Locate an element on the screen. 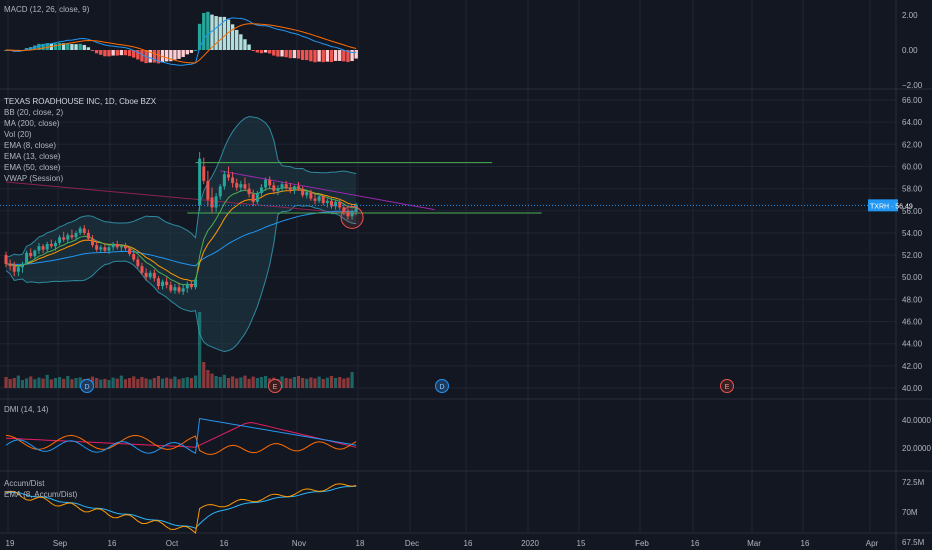 Image resolution: width=932 pixels, height=550 pixels. ma200-legend: MA (200, close) is located at coordinates (32, 123).